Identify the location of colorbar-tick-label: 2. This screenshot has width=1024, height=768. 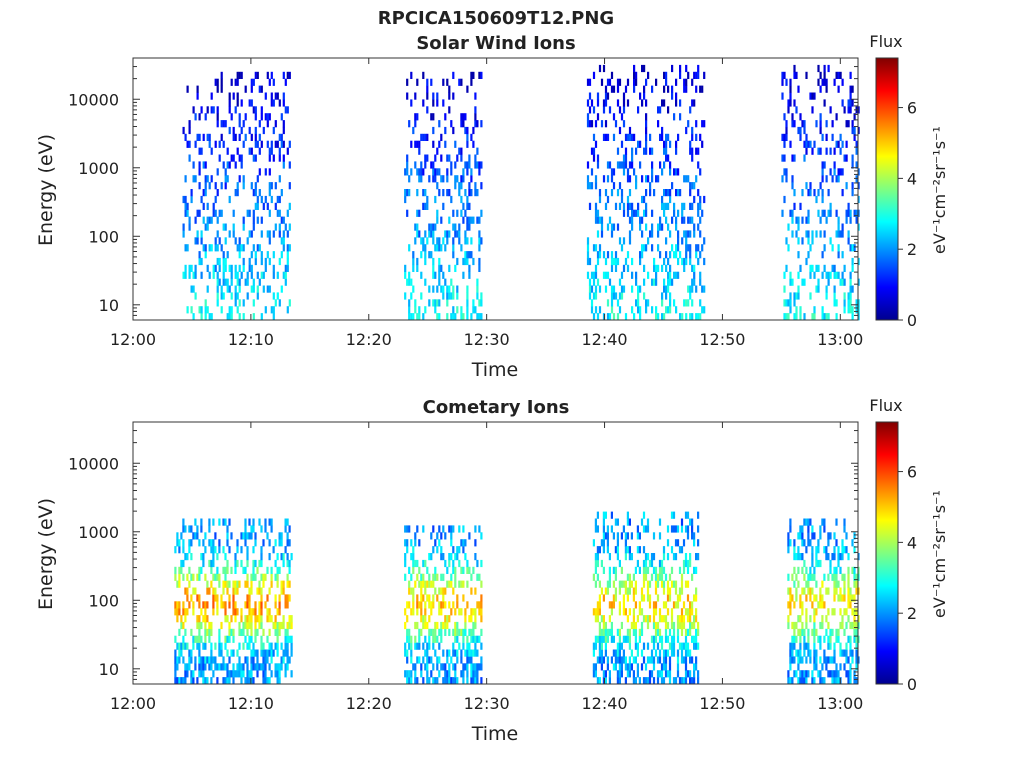
(912, 613).